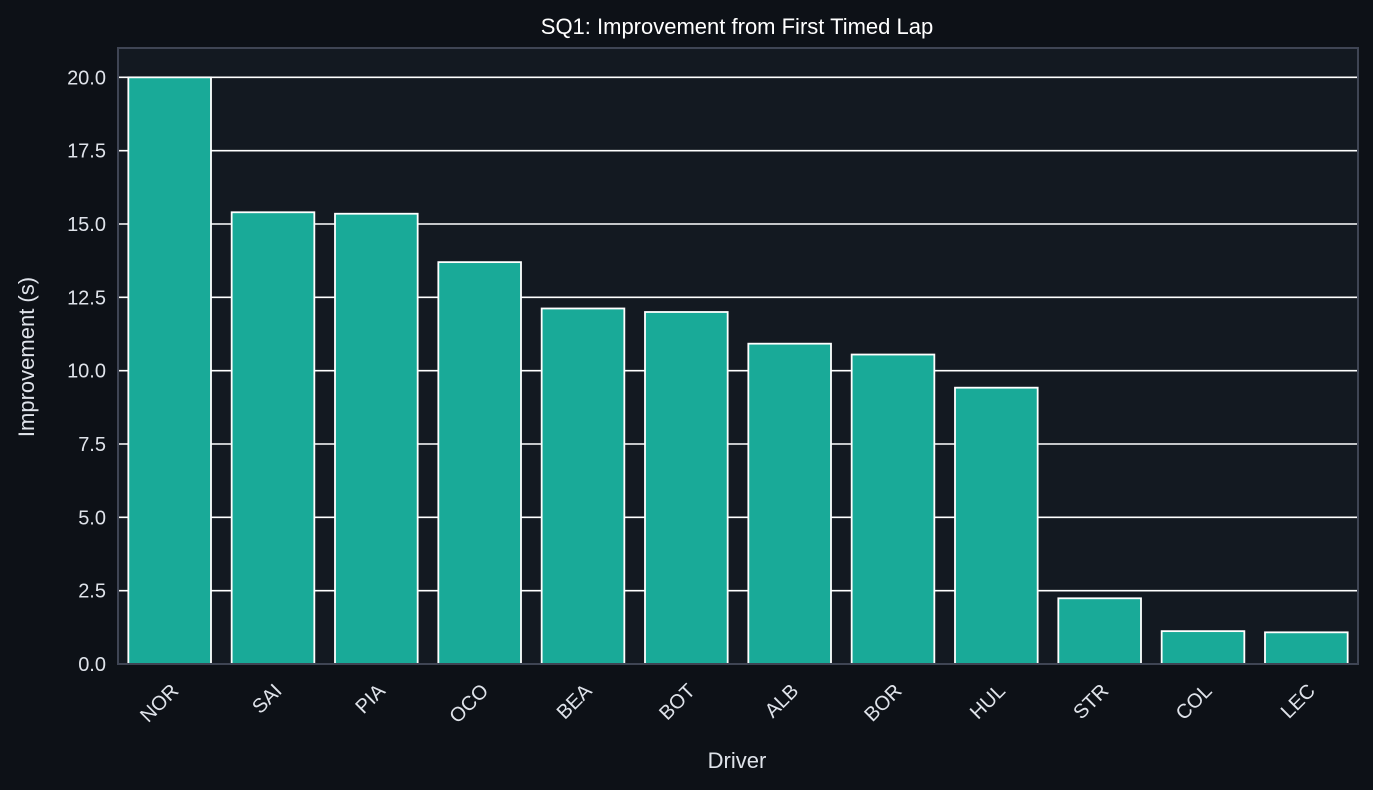  What do you see at coordinates (92, 592) in the screenshot?
I see `y-tick-label: 2.5` at bounding box center [92, 592].